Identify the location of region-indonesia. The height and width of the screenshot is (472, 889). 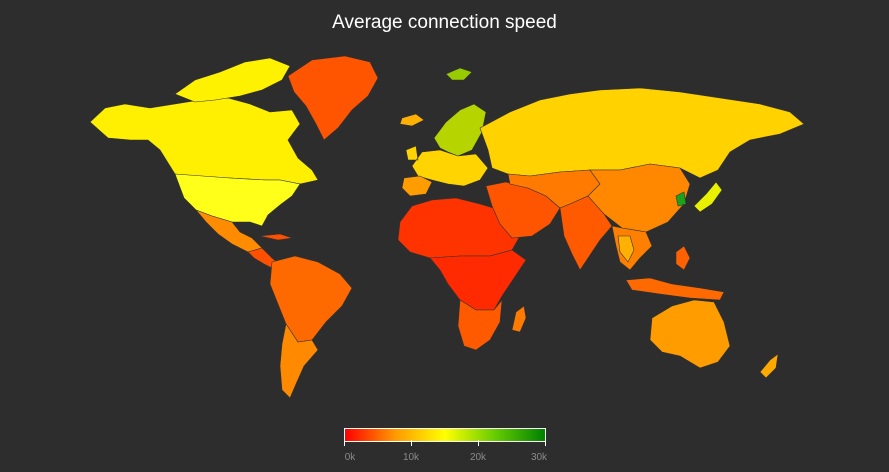
(675, 289).